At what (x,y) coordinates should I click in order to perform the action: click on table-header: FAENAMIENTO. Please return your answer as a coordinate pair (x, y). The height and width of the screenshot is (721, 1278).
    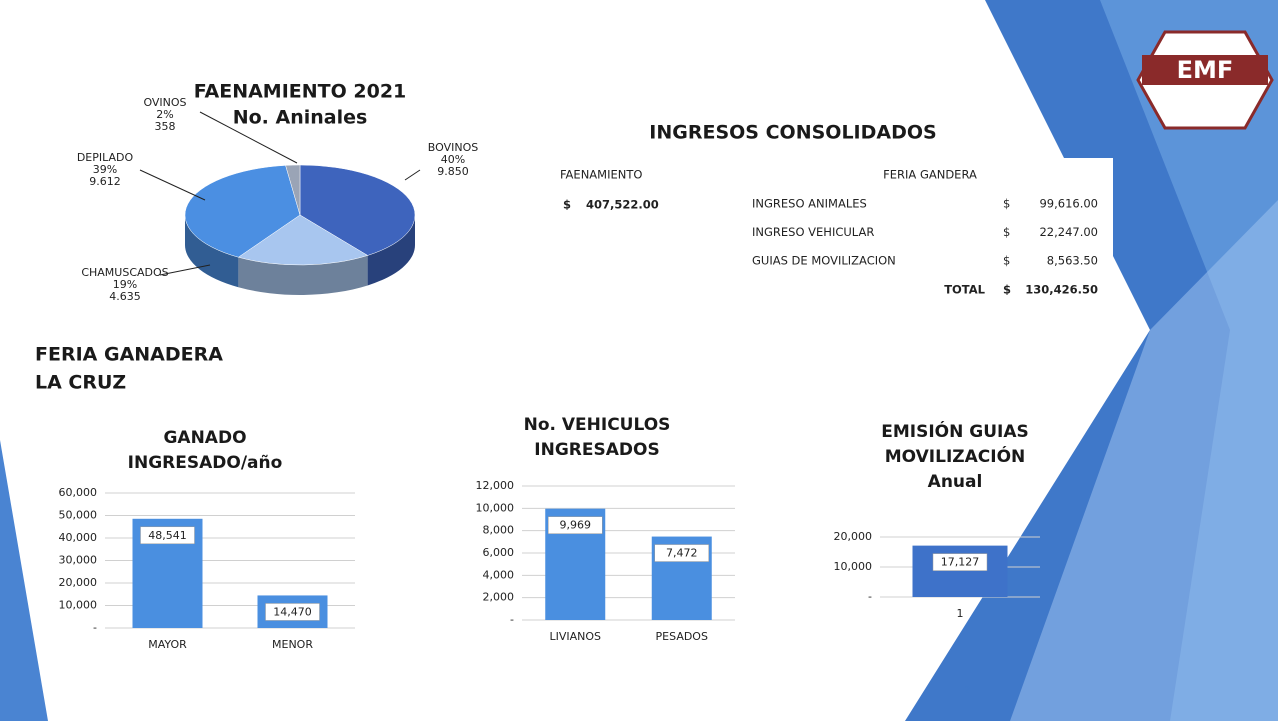
    Looking at the image, I should click on (601, 175).